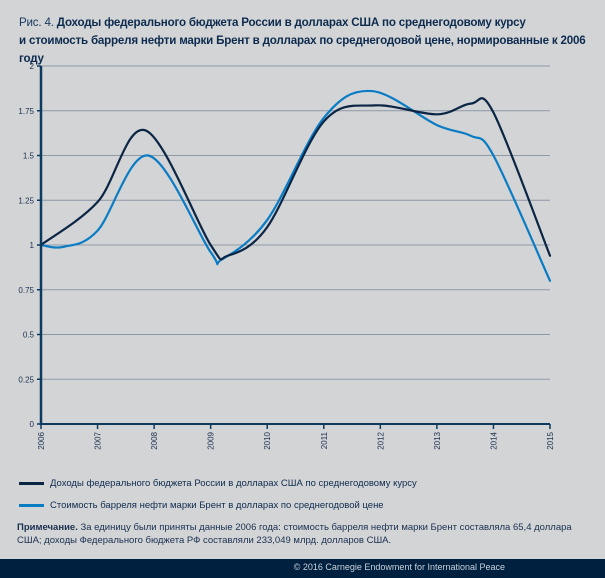 The height and width of the screenshot is (578, 605). What do you see at coordinates (493, 440) in the screenshot?
I see `x-tick-label: 2014` at bounding box center [493, 440].